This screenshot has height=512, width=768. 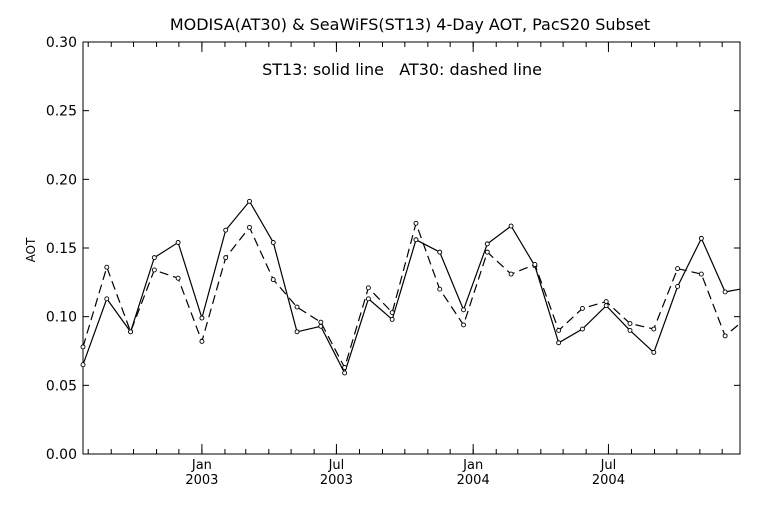 What do you see at coordinates (61, 43) in the screenshot?
I see `y-tick-label: 0.30` at bounding box center [61, 43].